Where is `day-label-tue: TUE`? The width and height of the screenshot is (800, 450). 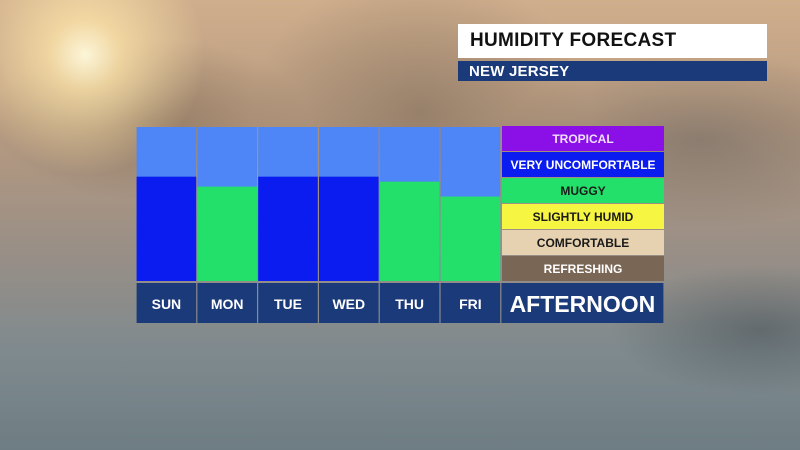 day-label-tue: TUE is located at coordinates (288, 304).